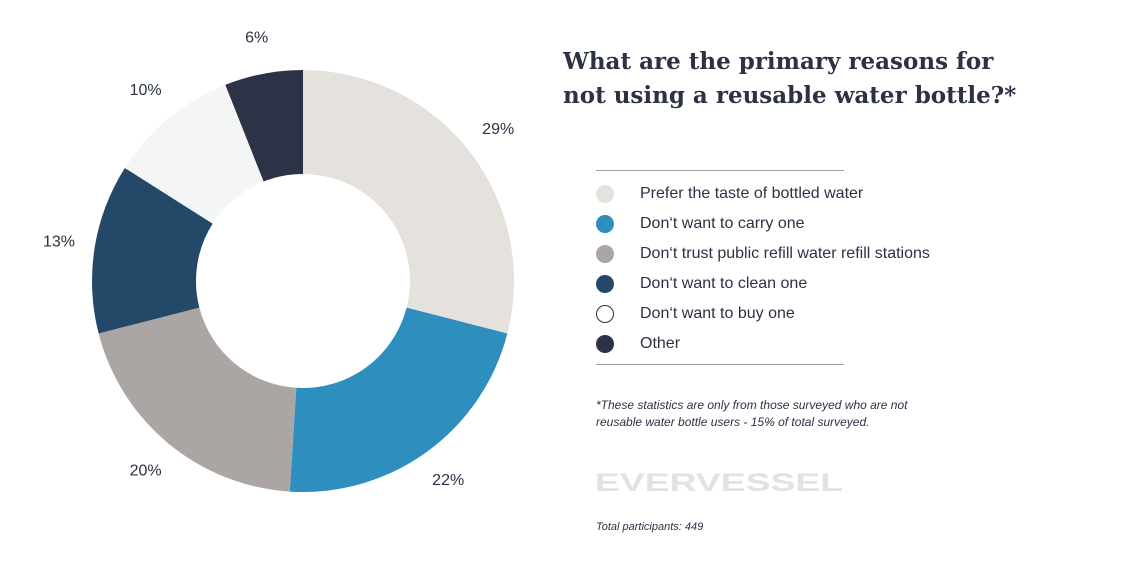  What do you see at coordinates (498, 129) in the screenshot?
I see `slice-percent-label: 29%` at bounding box center [498, 129].